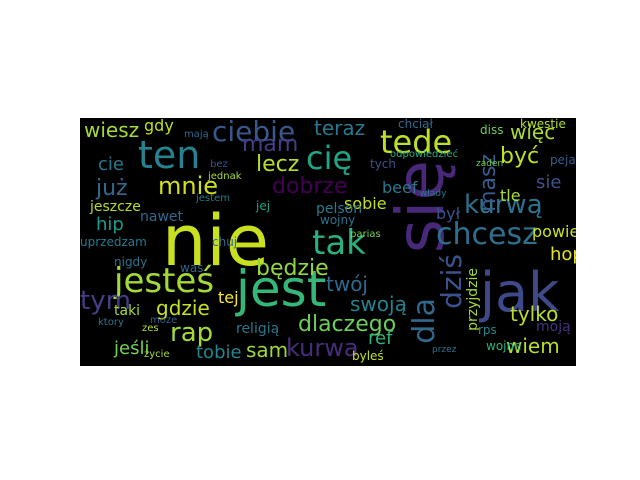 This screenshot has width=640, height=480. I want to click on word: jednak, so click(225, 176).